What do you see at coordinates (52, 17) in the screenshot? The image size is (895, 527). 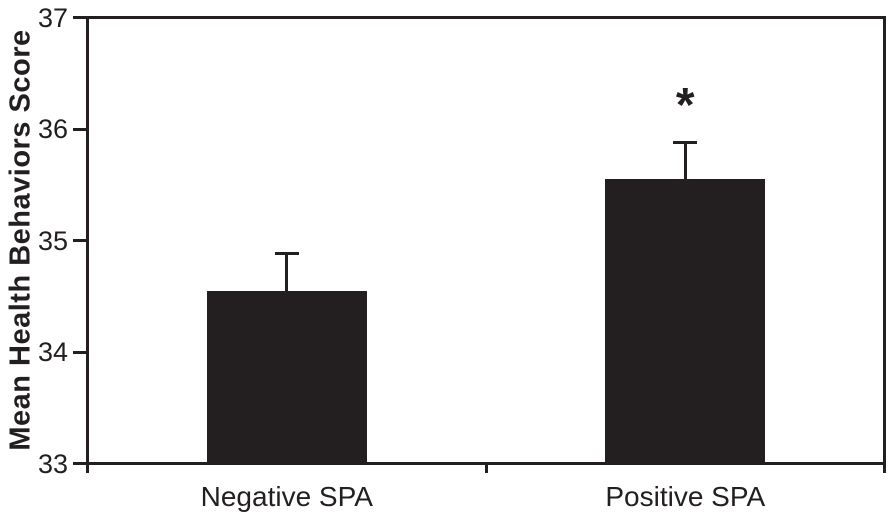 I see `y-tick-label: 37` at bounding box center [52, 17].